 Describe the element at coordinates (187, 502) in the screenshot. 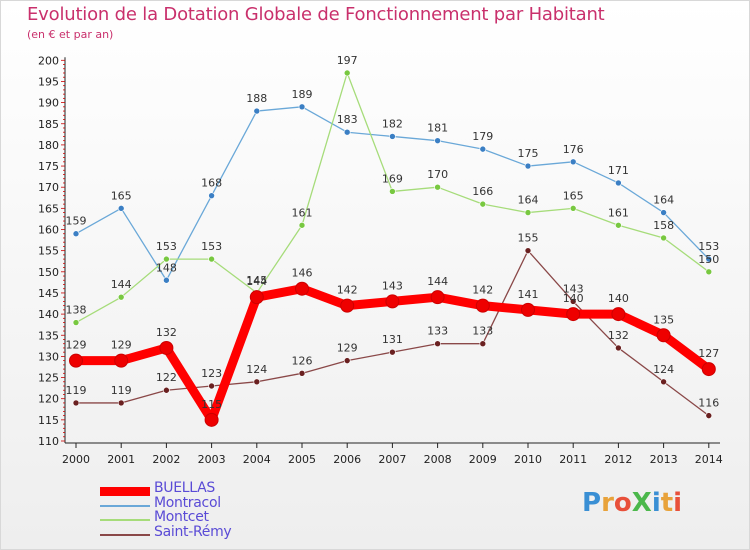

I see `legend-label: Montracol` at that location.